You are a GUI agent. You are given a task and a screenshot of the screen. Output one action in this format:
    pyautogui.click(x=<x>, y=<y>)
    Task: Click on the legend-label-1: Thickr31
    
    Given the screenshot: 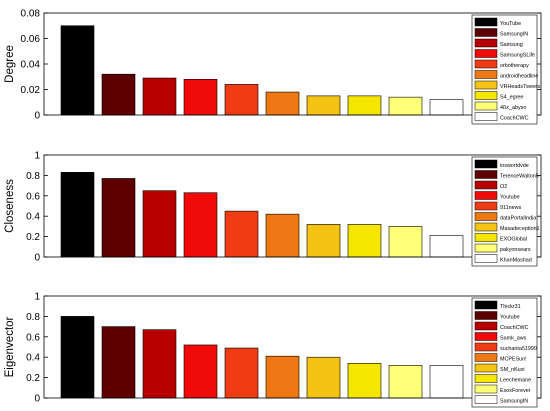 What is the action you would take?
    pyautogui.click(x=510, y=307)
    